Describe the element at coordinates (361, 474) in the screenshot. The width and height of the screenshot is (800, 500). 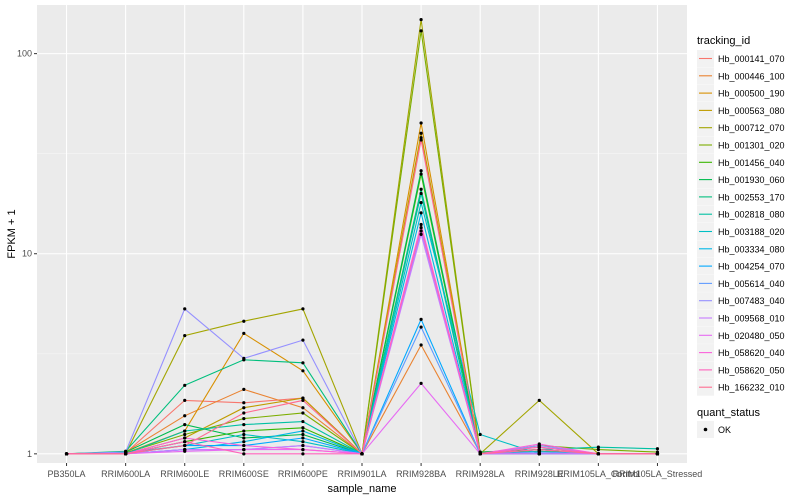
I see `x-tick-label: RRIM901LA` at that location.